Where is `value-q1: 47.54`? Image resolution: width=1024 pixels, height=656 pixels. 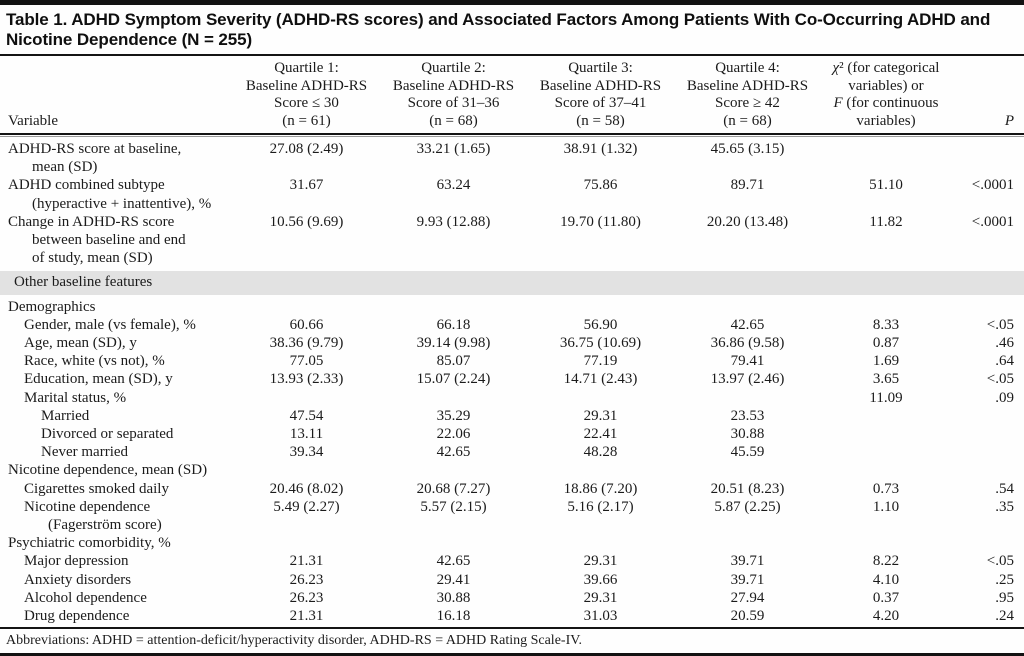 value-q1: 47.54 is located at coordinates (306, 415).